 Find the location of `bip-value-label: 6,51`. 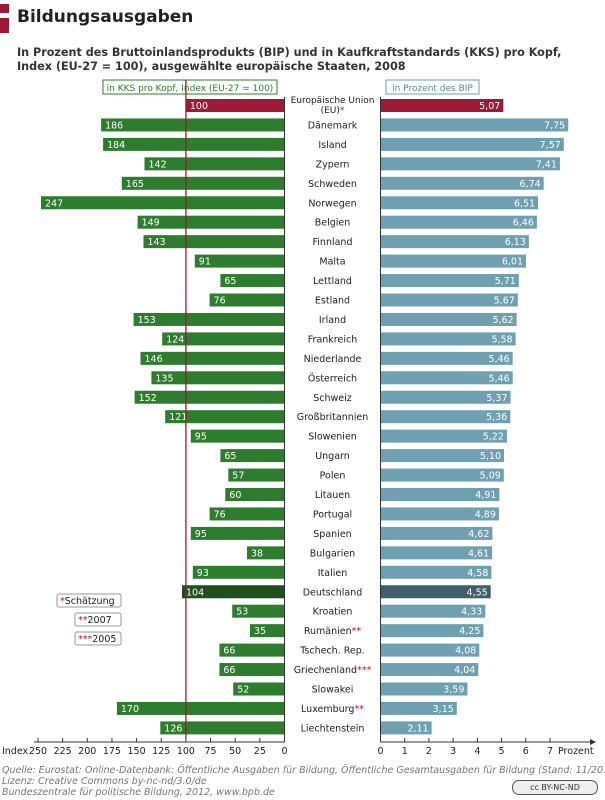

bip-value-label: 6,51 is located at coordinates (524, 203).